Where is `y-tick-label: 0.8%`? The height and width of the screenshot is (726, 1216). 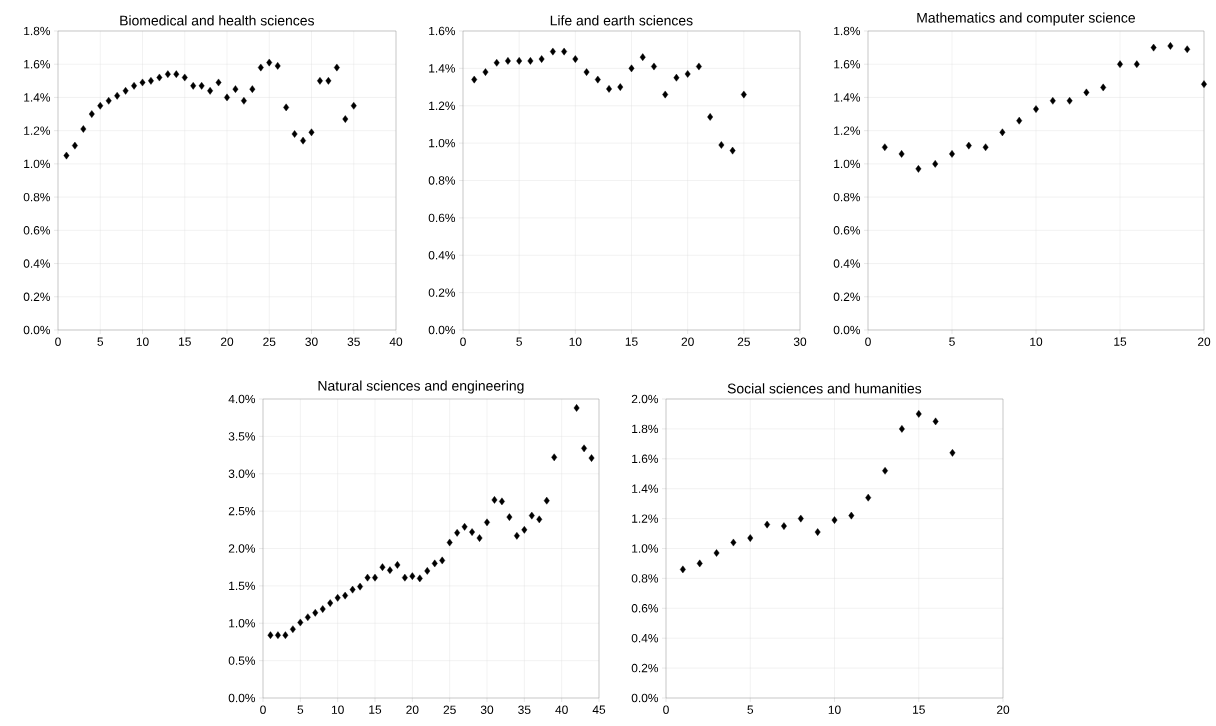 y-tick-label: 0.8% is located at coordinates (645, 578).